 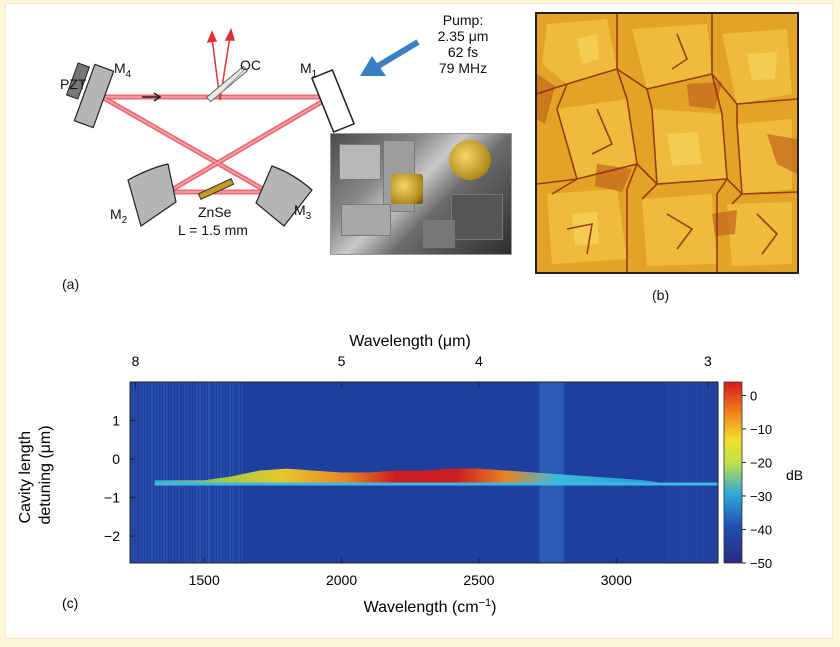 I want to click on colorbar-tick-label: 0, so click(x=753, y=395).